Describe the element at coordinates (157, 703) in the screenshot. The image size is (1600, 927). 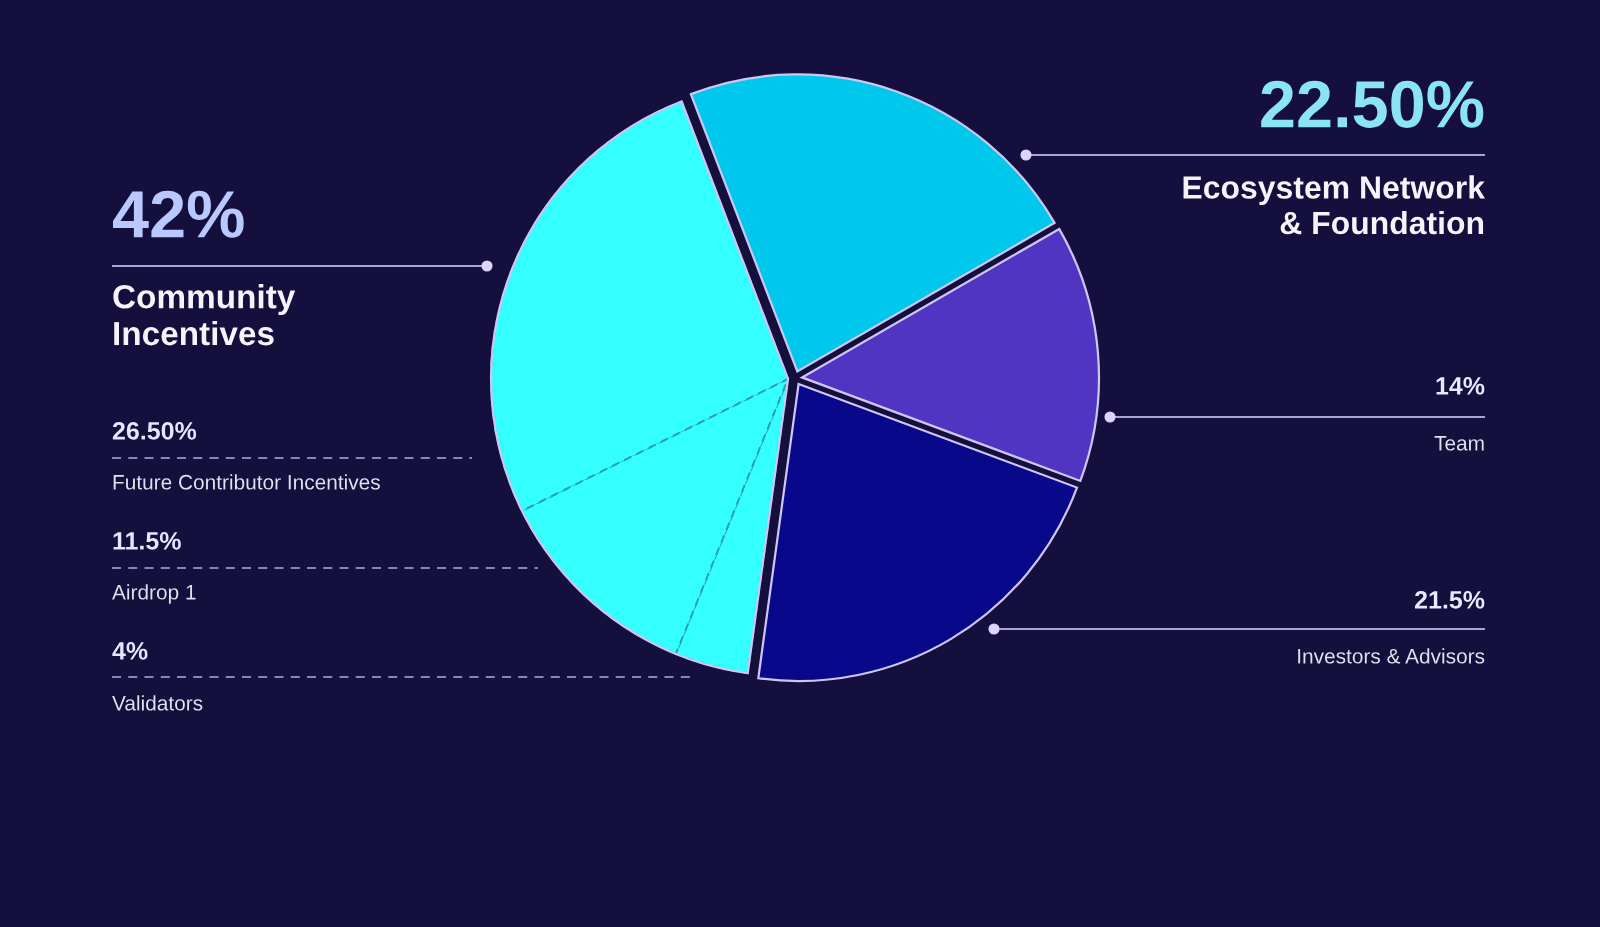
I see `slice-label: Validators` at that location.